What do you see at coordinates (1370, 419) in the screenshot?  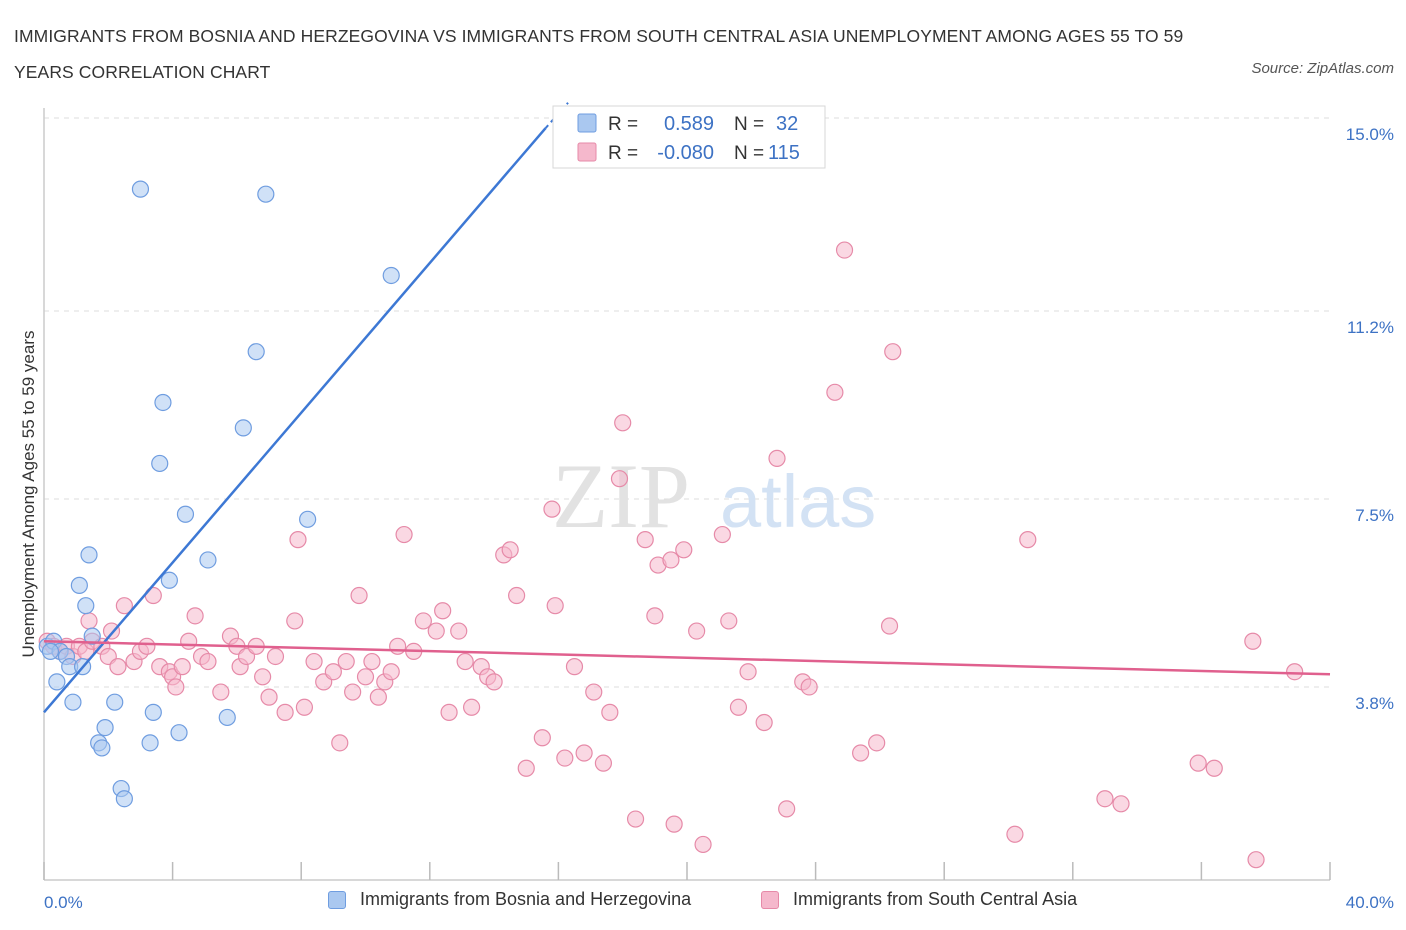 I see `y-tick-labels: 3.8% 7.5% 11.2% 15.0%` at bounding box center [1370, 419].